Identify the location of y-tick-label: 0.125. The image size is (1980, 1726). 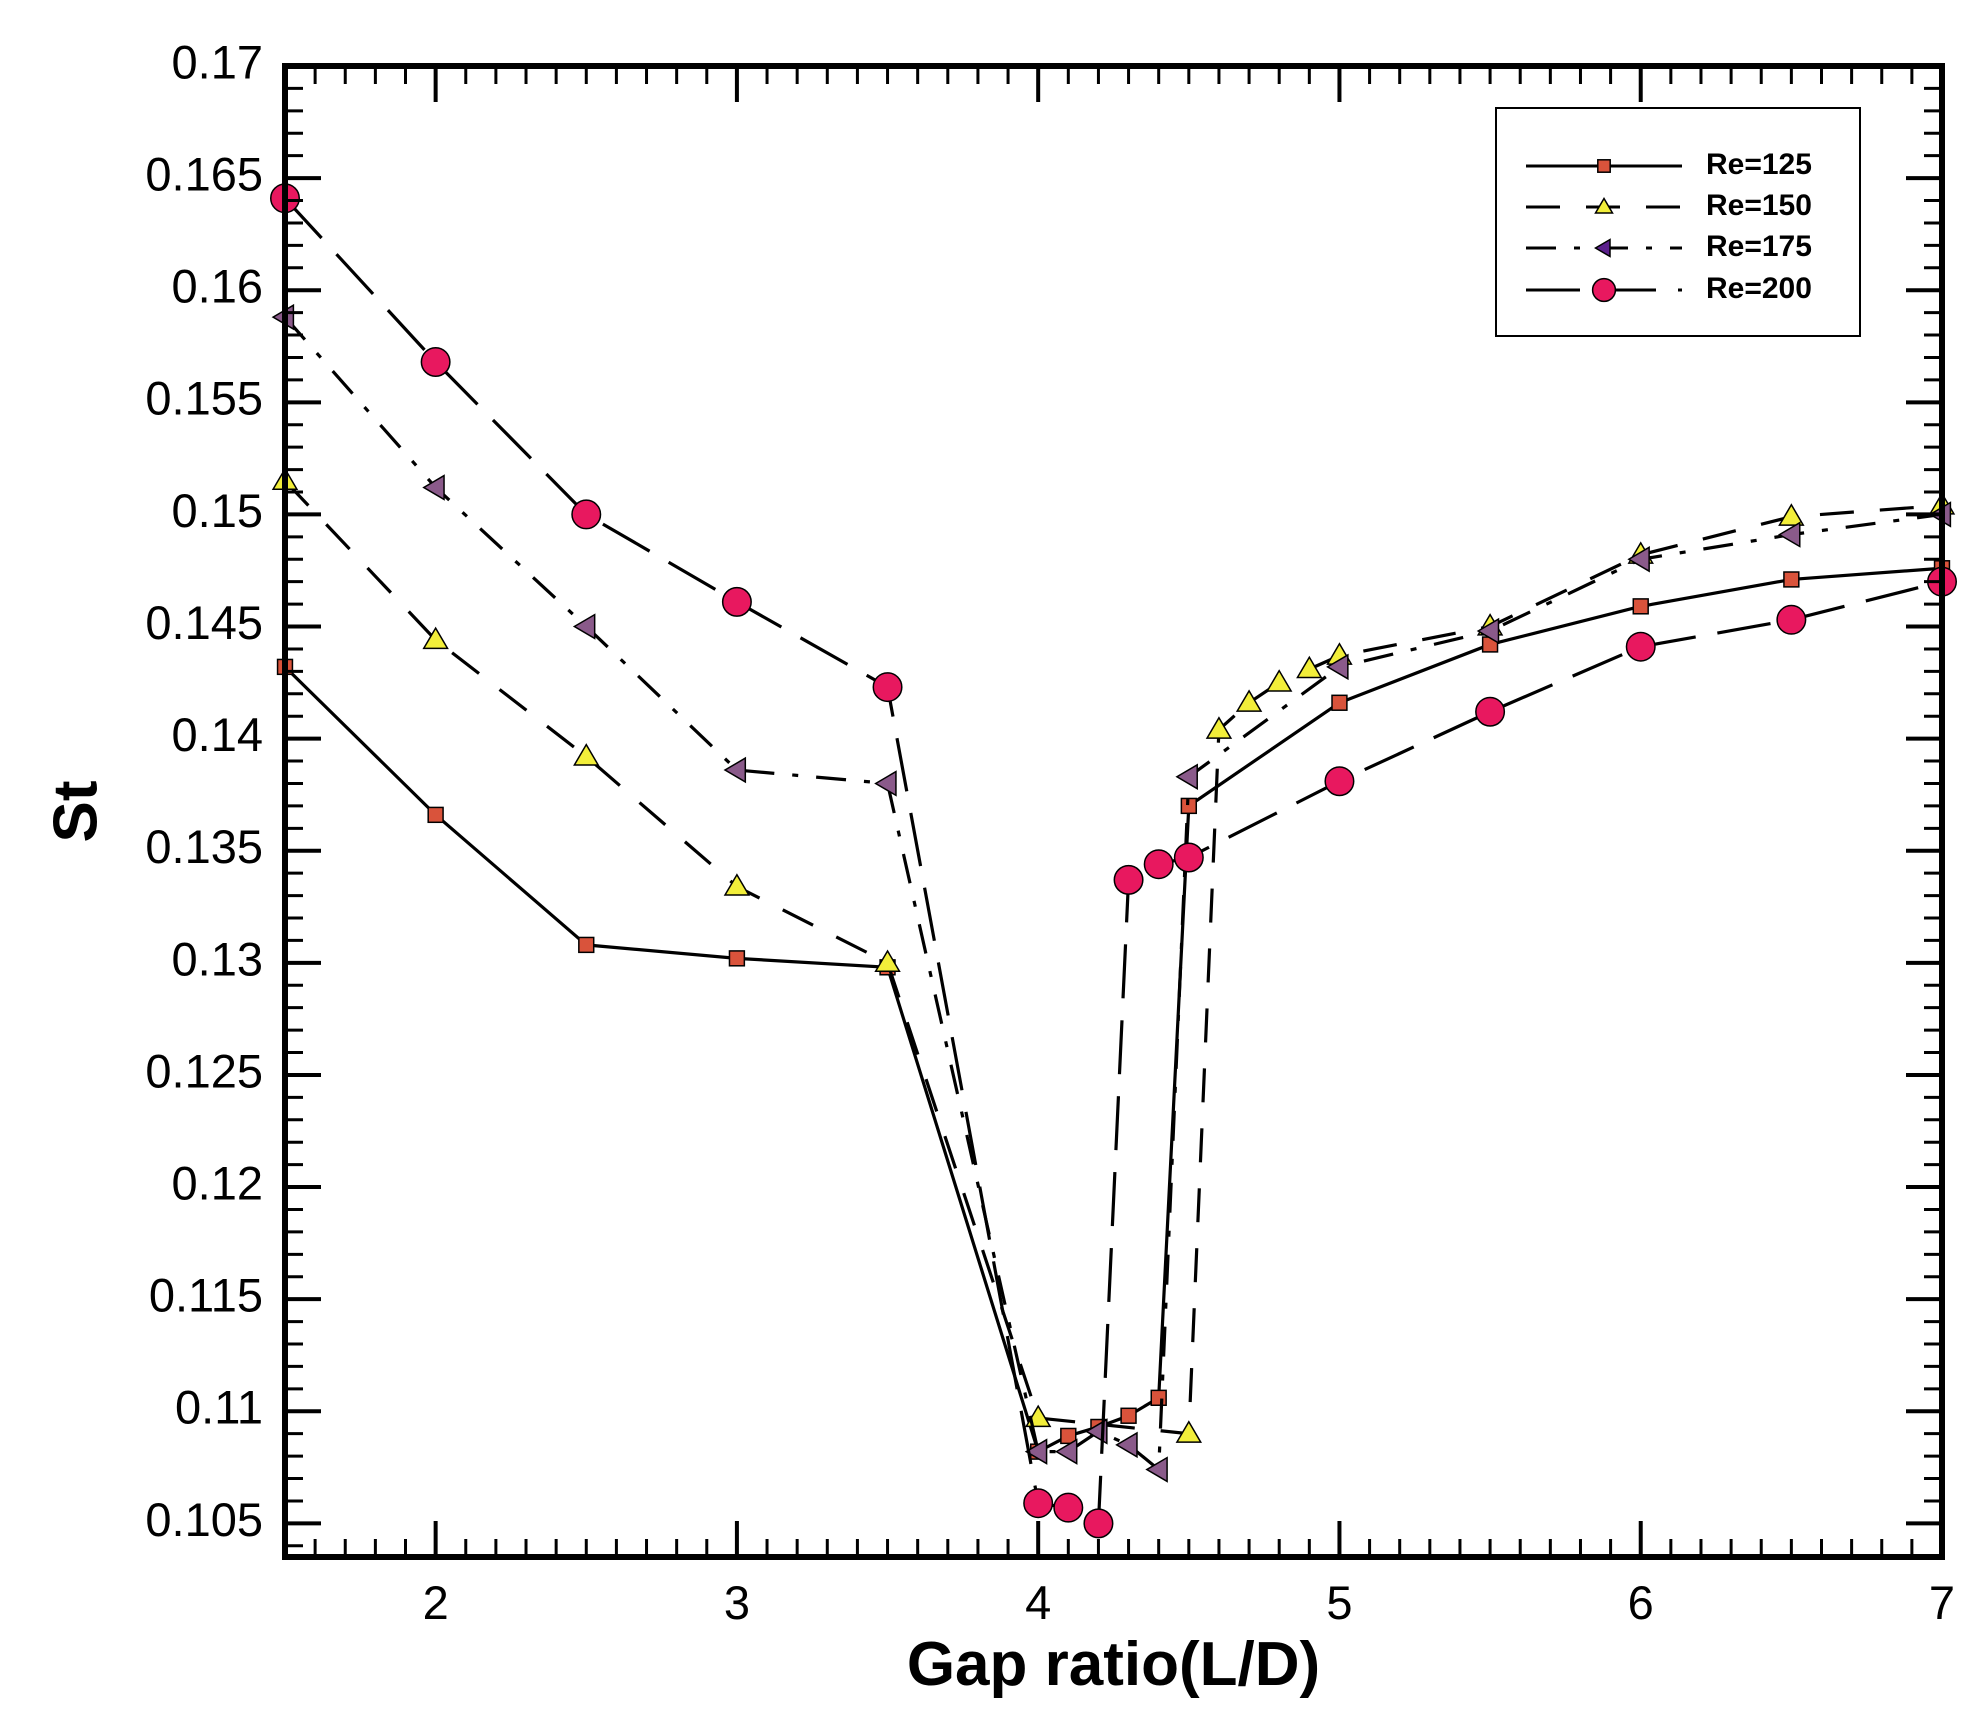
(204, 1070).